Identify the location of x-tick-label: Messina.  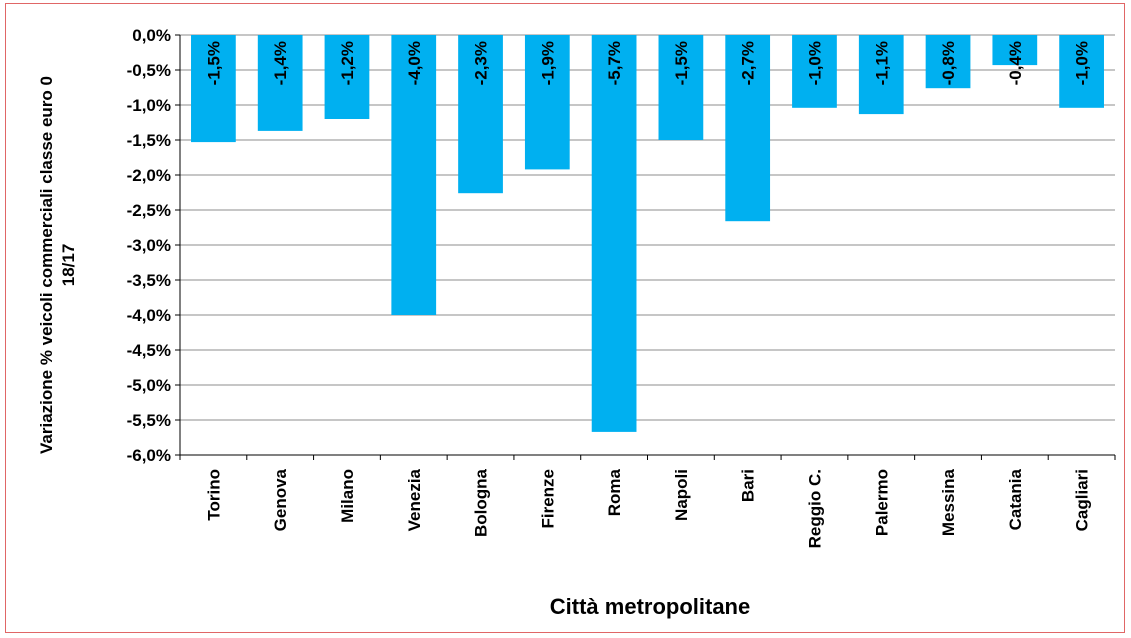
(948, 502).